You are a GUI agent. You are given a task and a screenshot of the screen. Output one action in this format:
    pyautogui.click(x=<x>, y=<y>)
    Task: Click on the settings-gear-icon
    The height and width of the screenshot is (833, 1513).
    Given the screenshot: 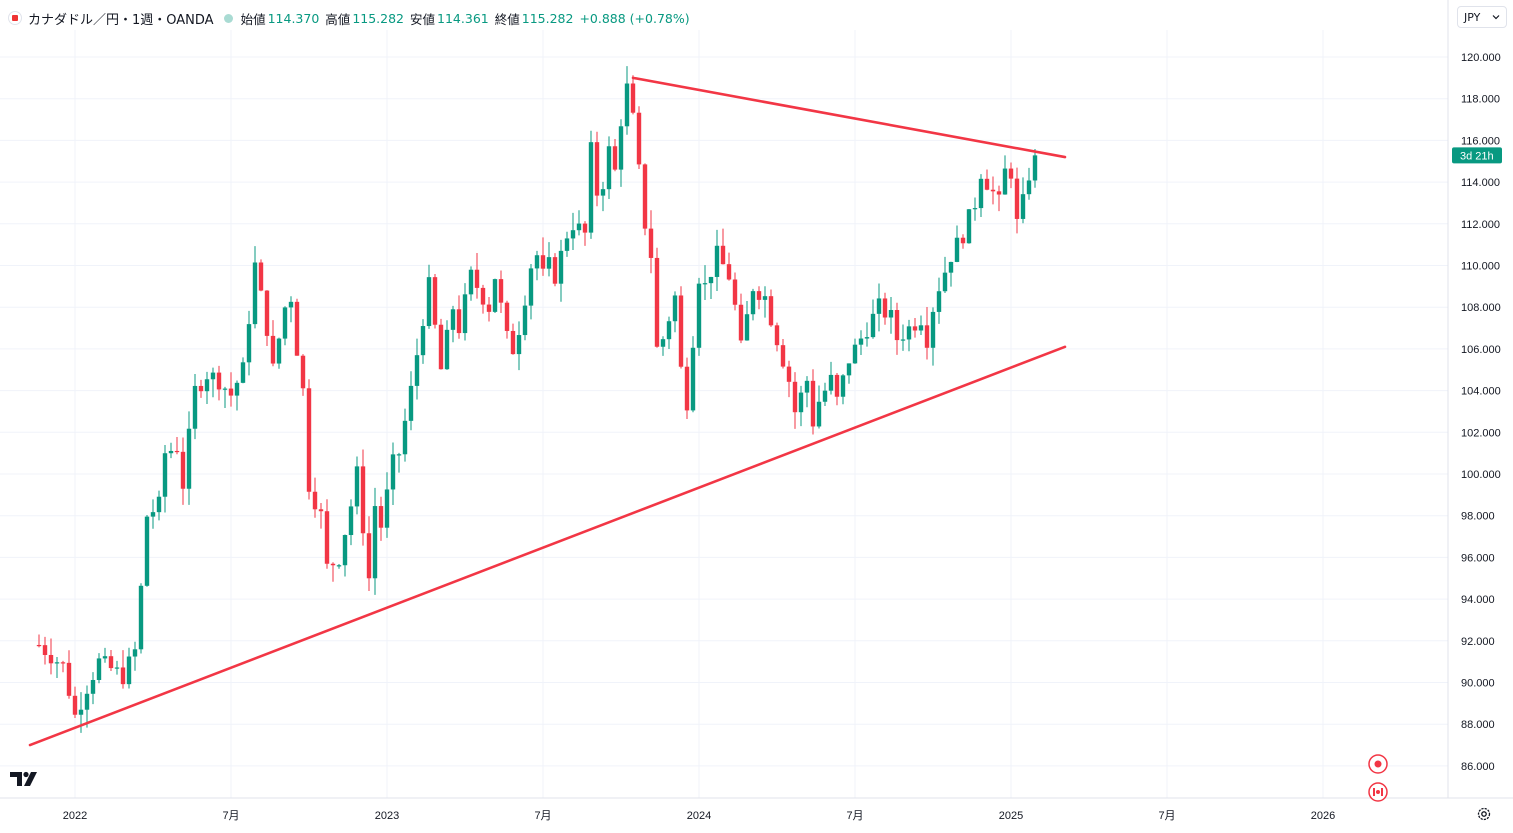 What is the action you would take?
    pyautogui.click(x=1484, y=814)
    